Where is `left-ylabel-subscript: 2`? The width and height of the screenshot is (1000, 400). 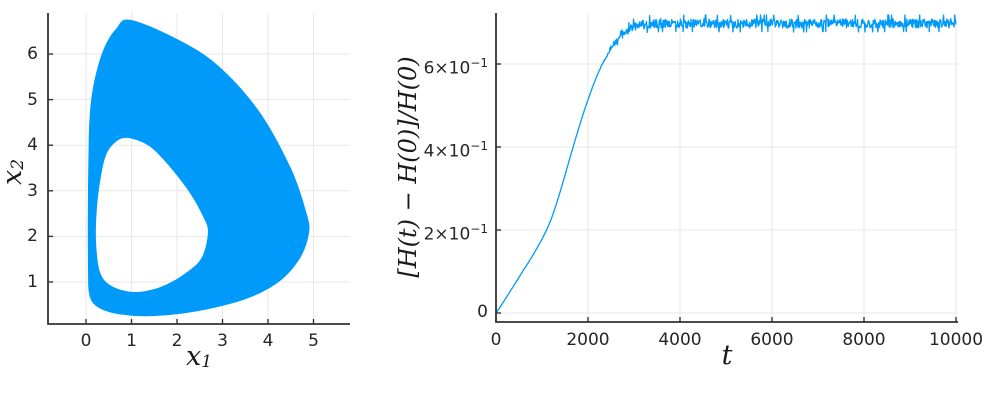
left-ylabel-subscript: 2 is located at coordinates (18, 164).